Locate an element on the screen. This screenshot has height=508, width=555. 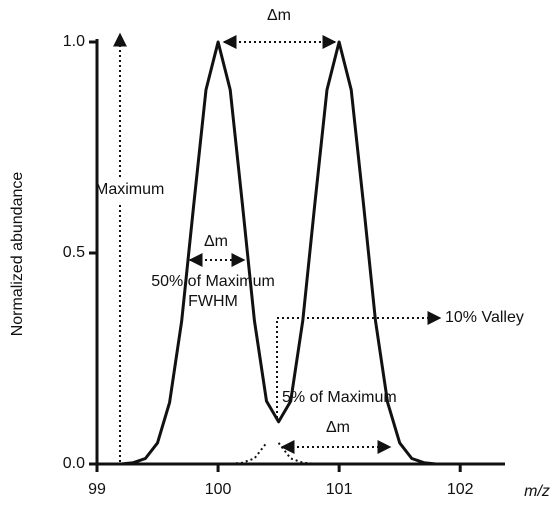
arrow is located at coordinates (359, 364).